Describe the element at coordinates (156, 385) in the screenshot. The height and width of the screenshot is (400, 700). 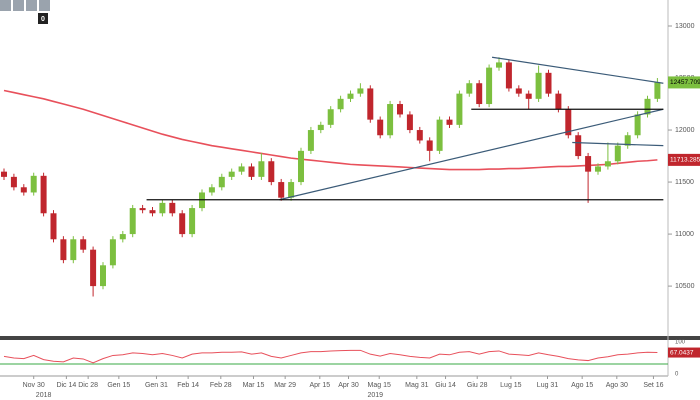
I see `x-tick-label: Gen 31` at that location.